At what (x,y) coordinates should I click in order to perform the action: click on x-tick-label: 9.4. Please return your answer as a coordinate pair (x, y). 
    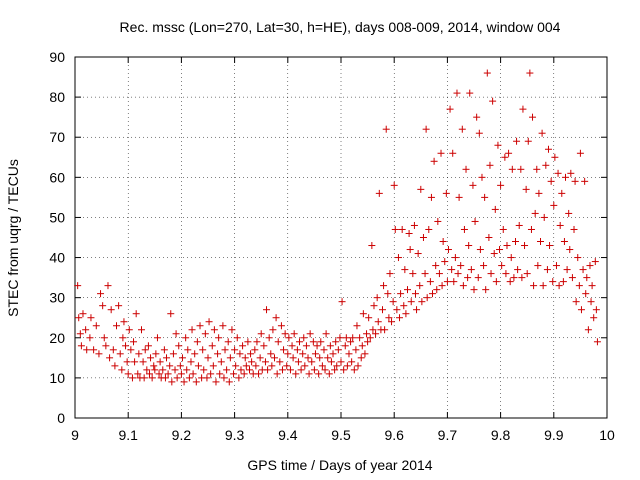
    Looking at the image, I should click on (288, 435).